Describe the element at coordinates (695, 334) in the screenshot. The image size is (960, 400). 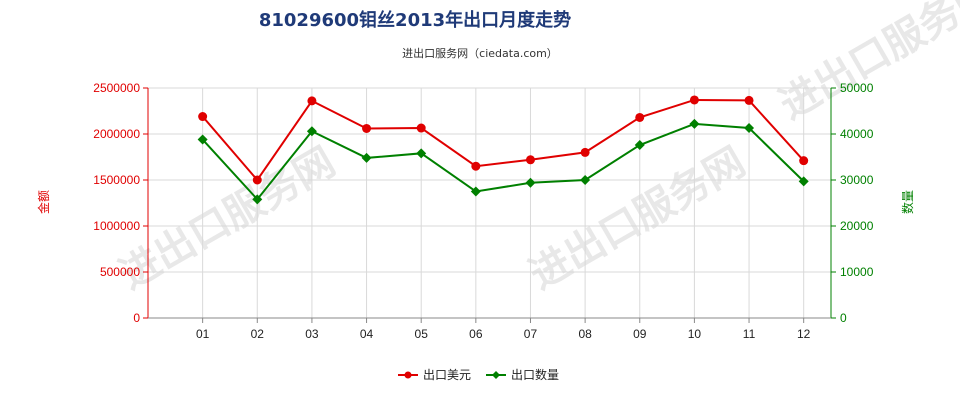
I see `x-tick-label: 10` at that location.